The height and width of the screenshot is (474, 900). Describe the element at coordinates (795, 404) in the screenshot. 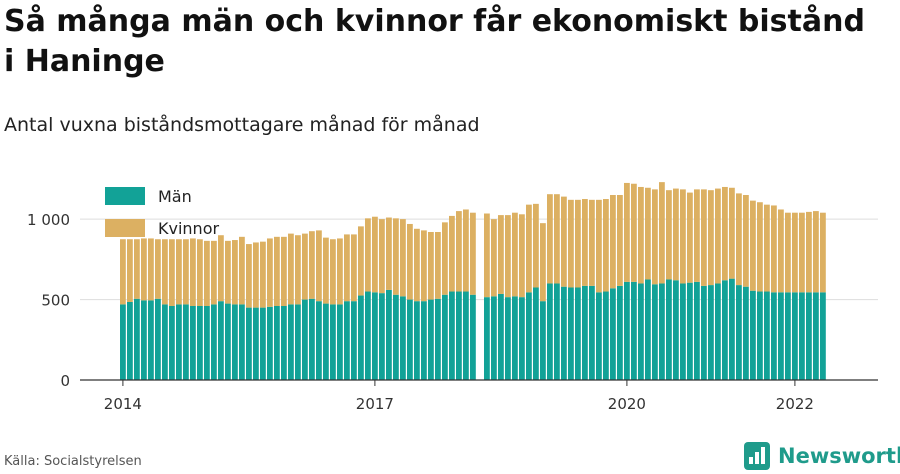

I see `x-tick-label: 2022` at that location.